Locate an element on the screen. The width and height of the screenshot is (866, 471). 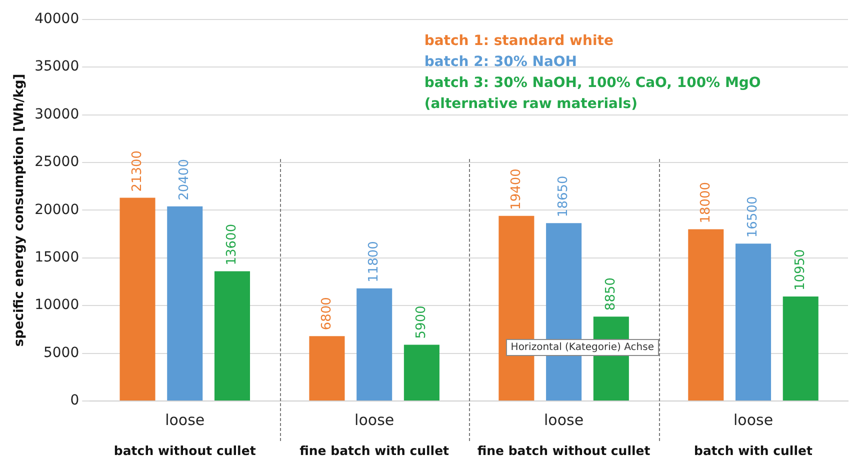
data-label: 11800 is located at coordinates (374, 261).